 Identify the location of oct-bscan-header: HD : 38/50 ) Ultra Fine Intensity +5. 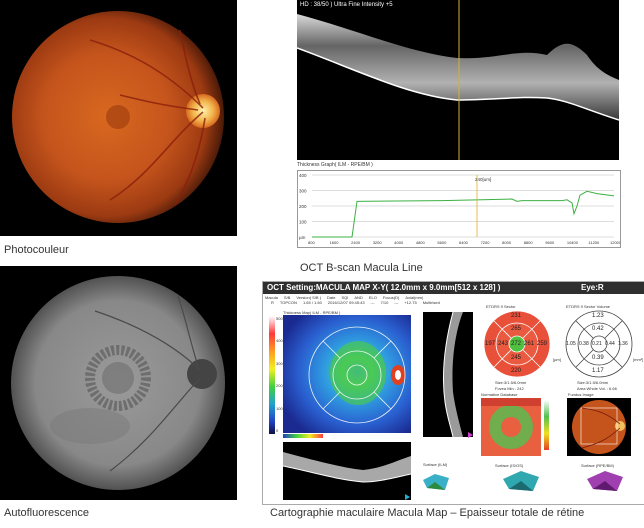
(346, 5).